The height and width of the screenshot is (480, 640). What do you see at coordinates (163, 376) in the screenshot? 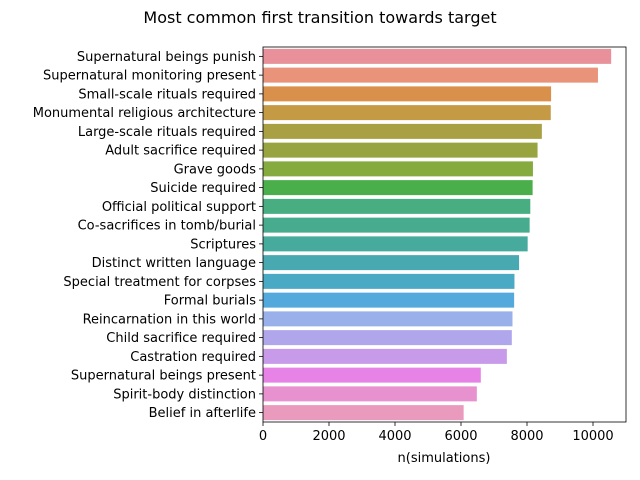
I see `y-tick-label: Supernatural beings present` at bounding box center [163, 376].